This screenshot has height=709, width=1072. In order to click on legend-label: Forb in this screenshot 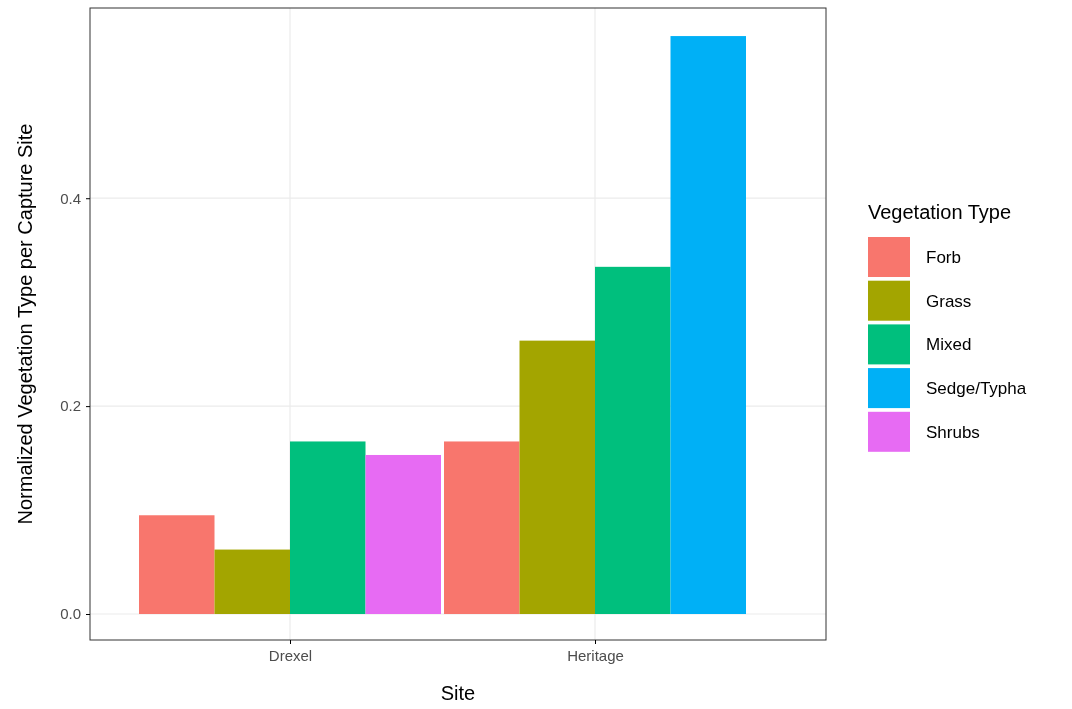, I will do `click(943, 257)`.